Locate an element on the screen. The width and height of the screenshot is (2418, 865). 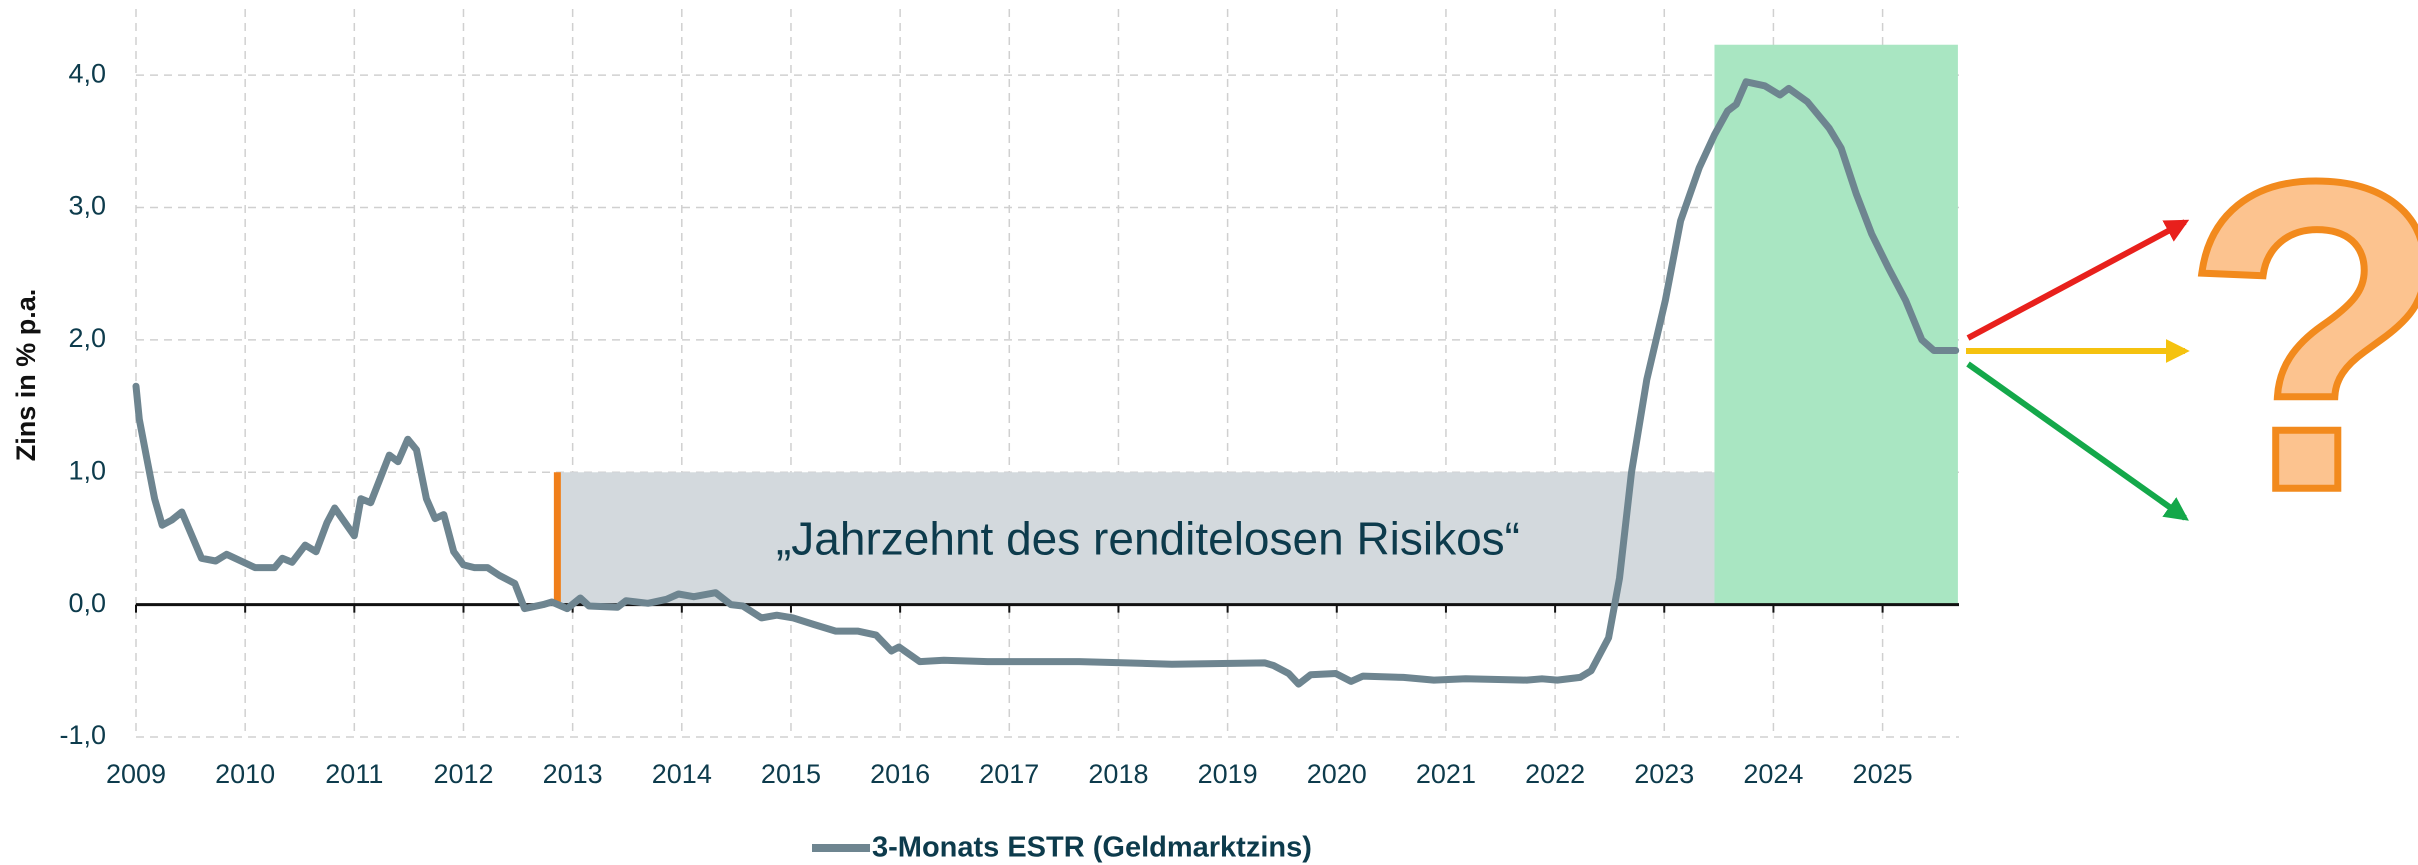
x-tick-label: 2025 is located at coordinates (1883, 774).